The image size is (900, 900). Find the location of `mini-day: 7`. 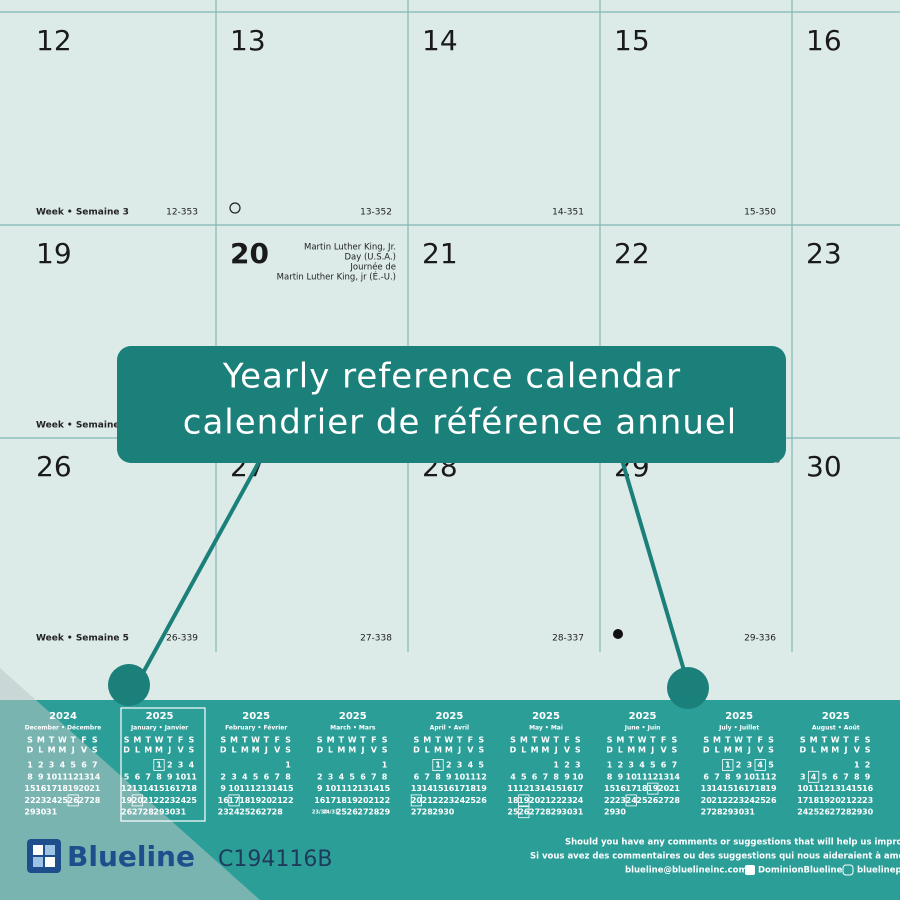

mini-day: 7 is located at coordinates (675, 765).